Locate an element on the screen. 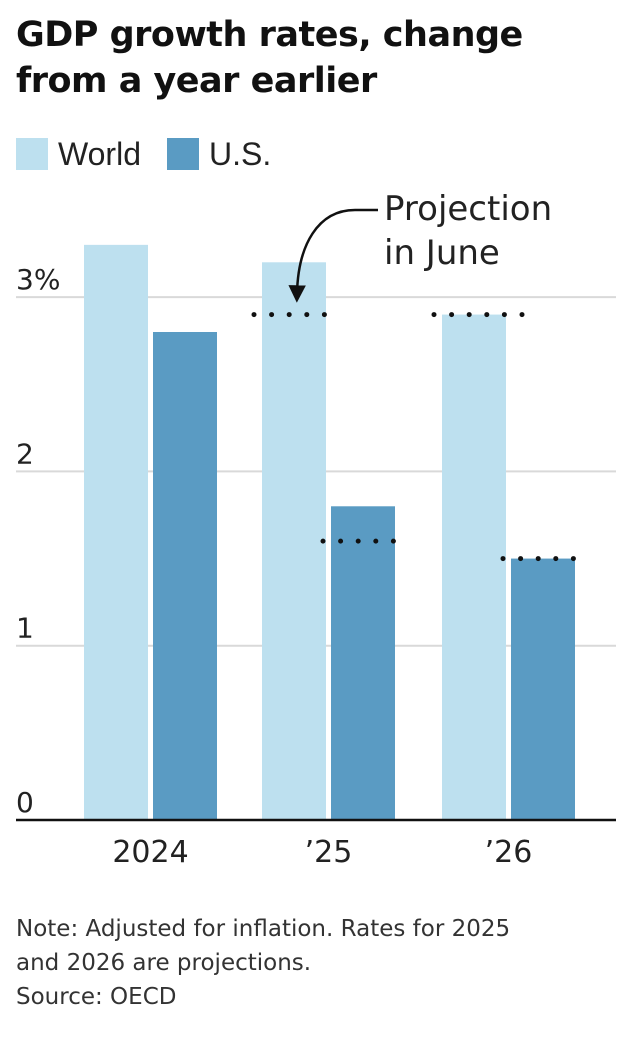  legend: World U.S. is located at coordinates (156, 154).